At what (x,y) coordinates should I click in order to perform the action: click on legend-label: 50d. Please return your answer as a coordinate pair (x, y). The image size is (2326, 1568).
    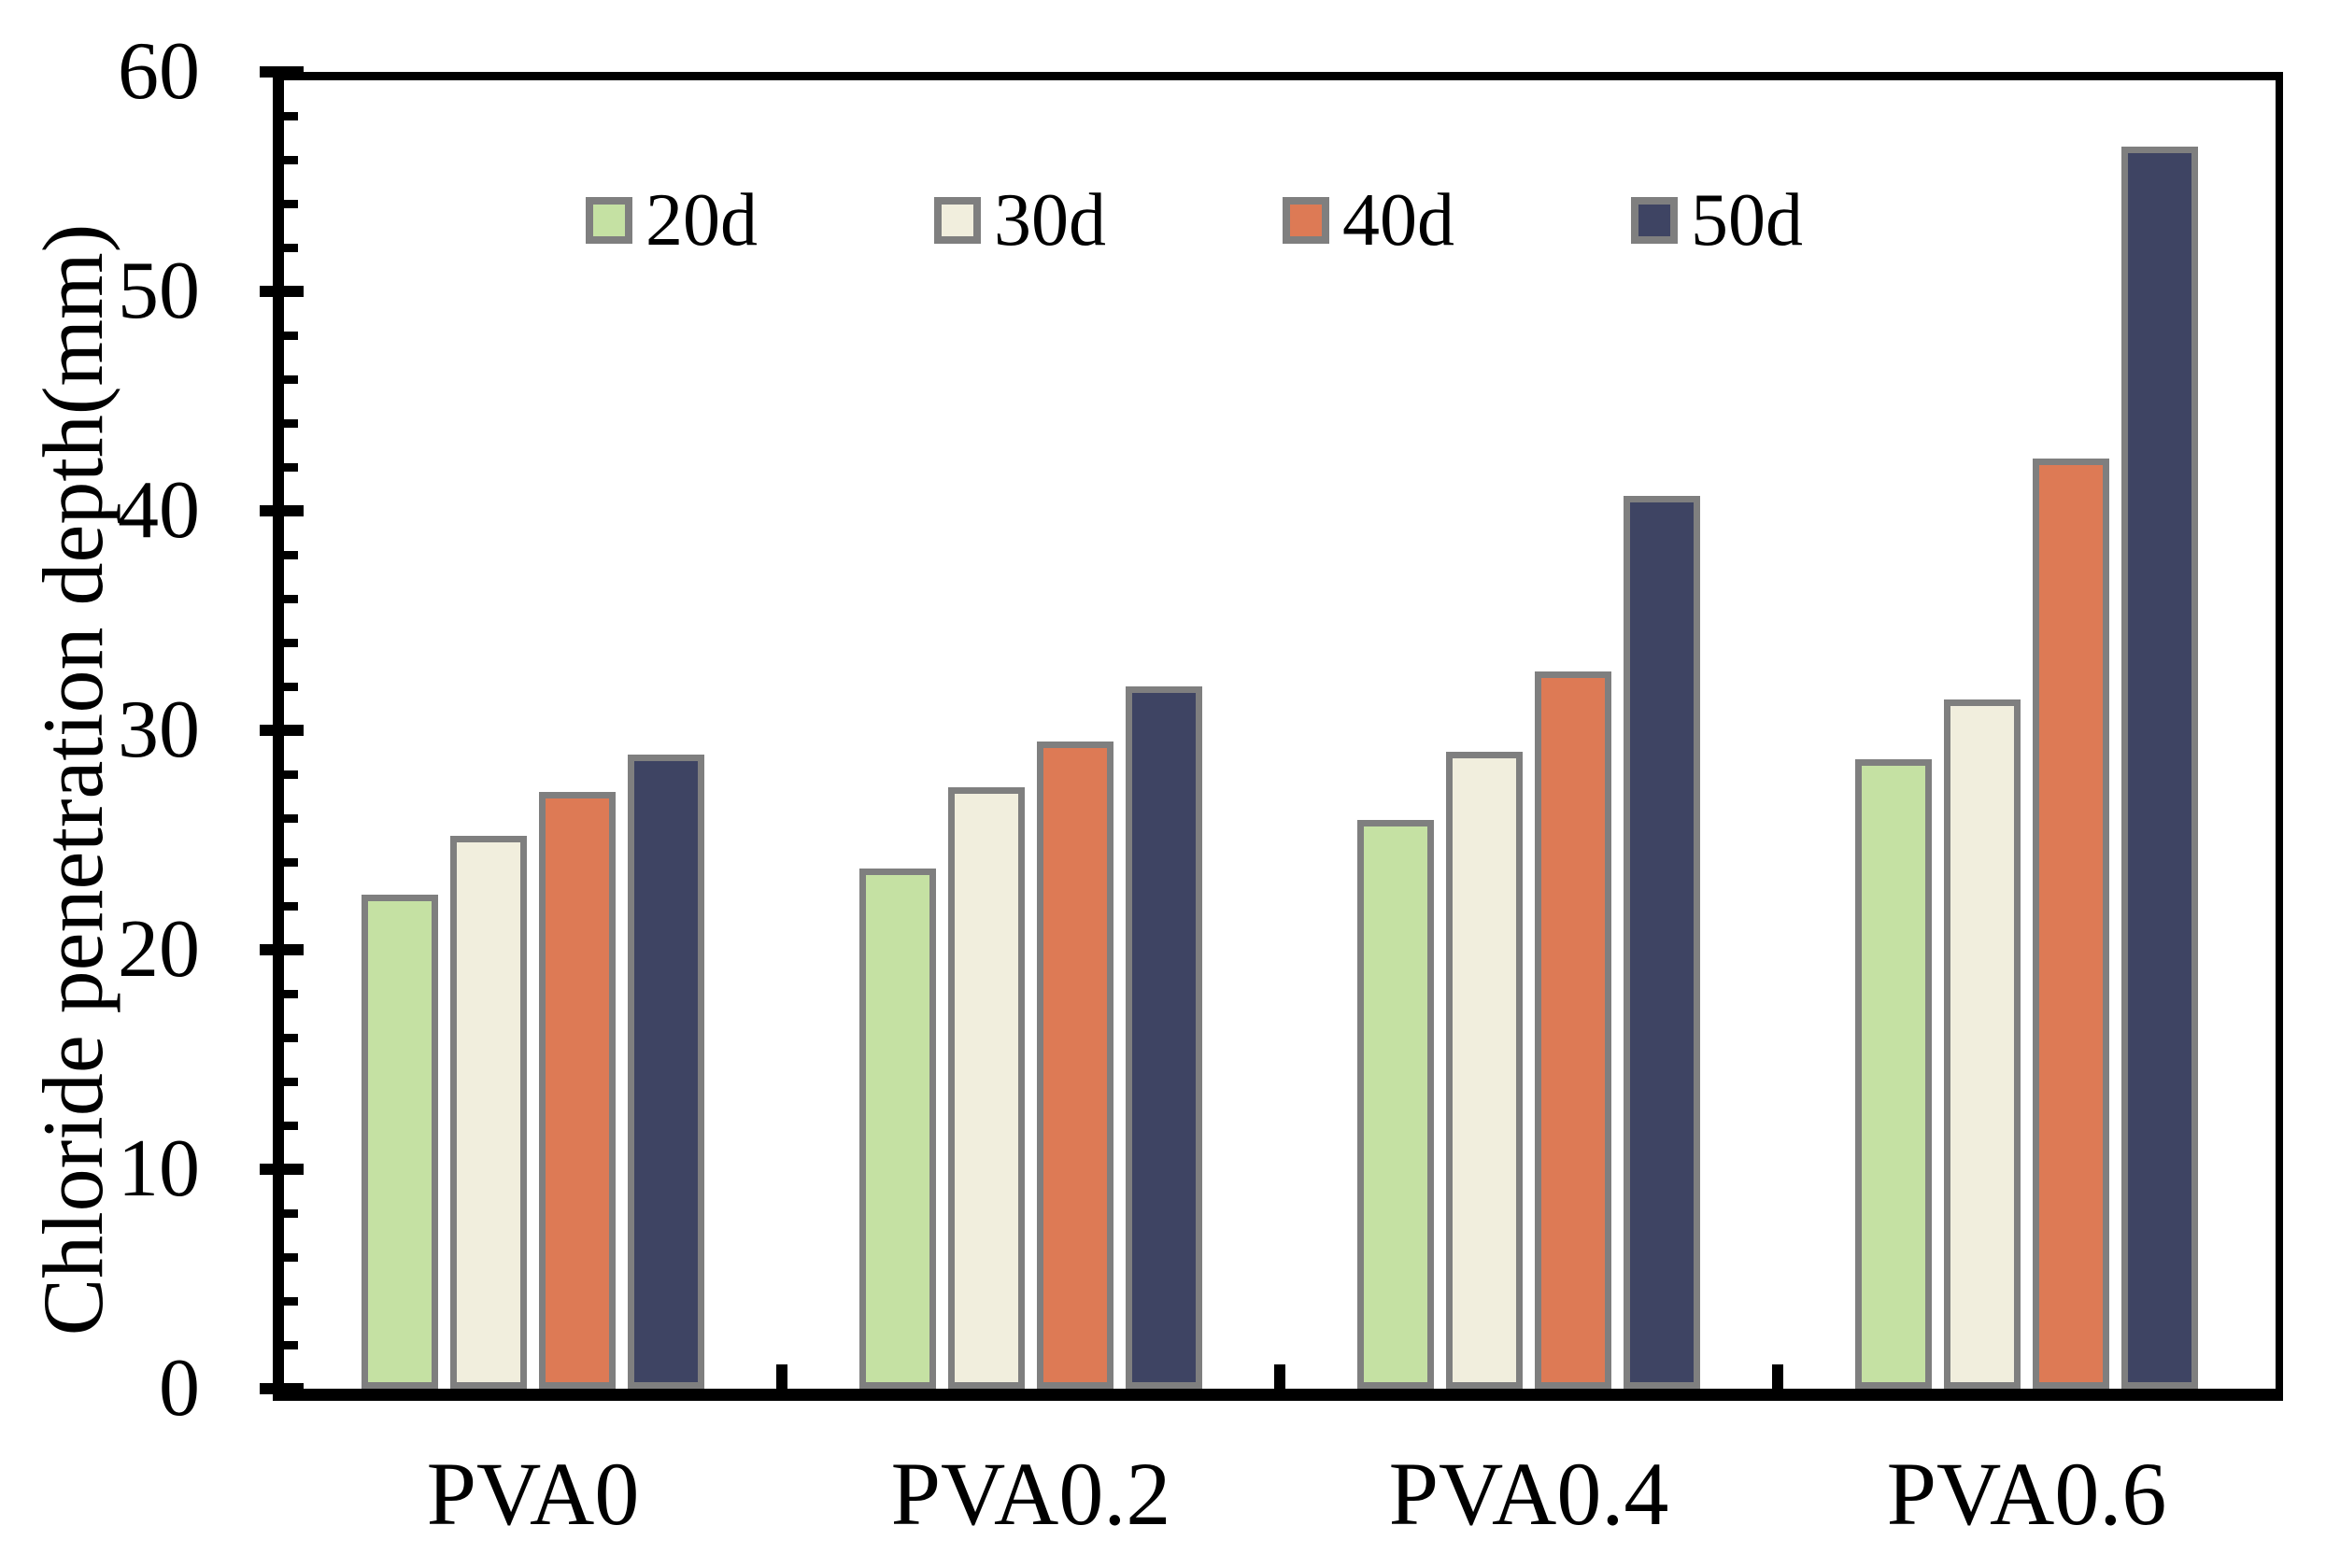
    Looking at the image, I should click on (1747, 220).